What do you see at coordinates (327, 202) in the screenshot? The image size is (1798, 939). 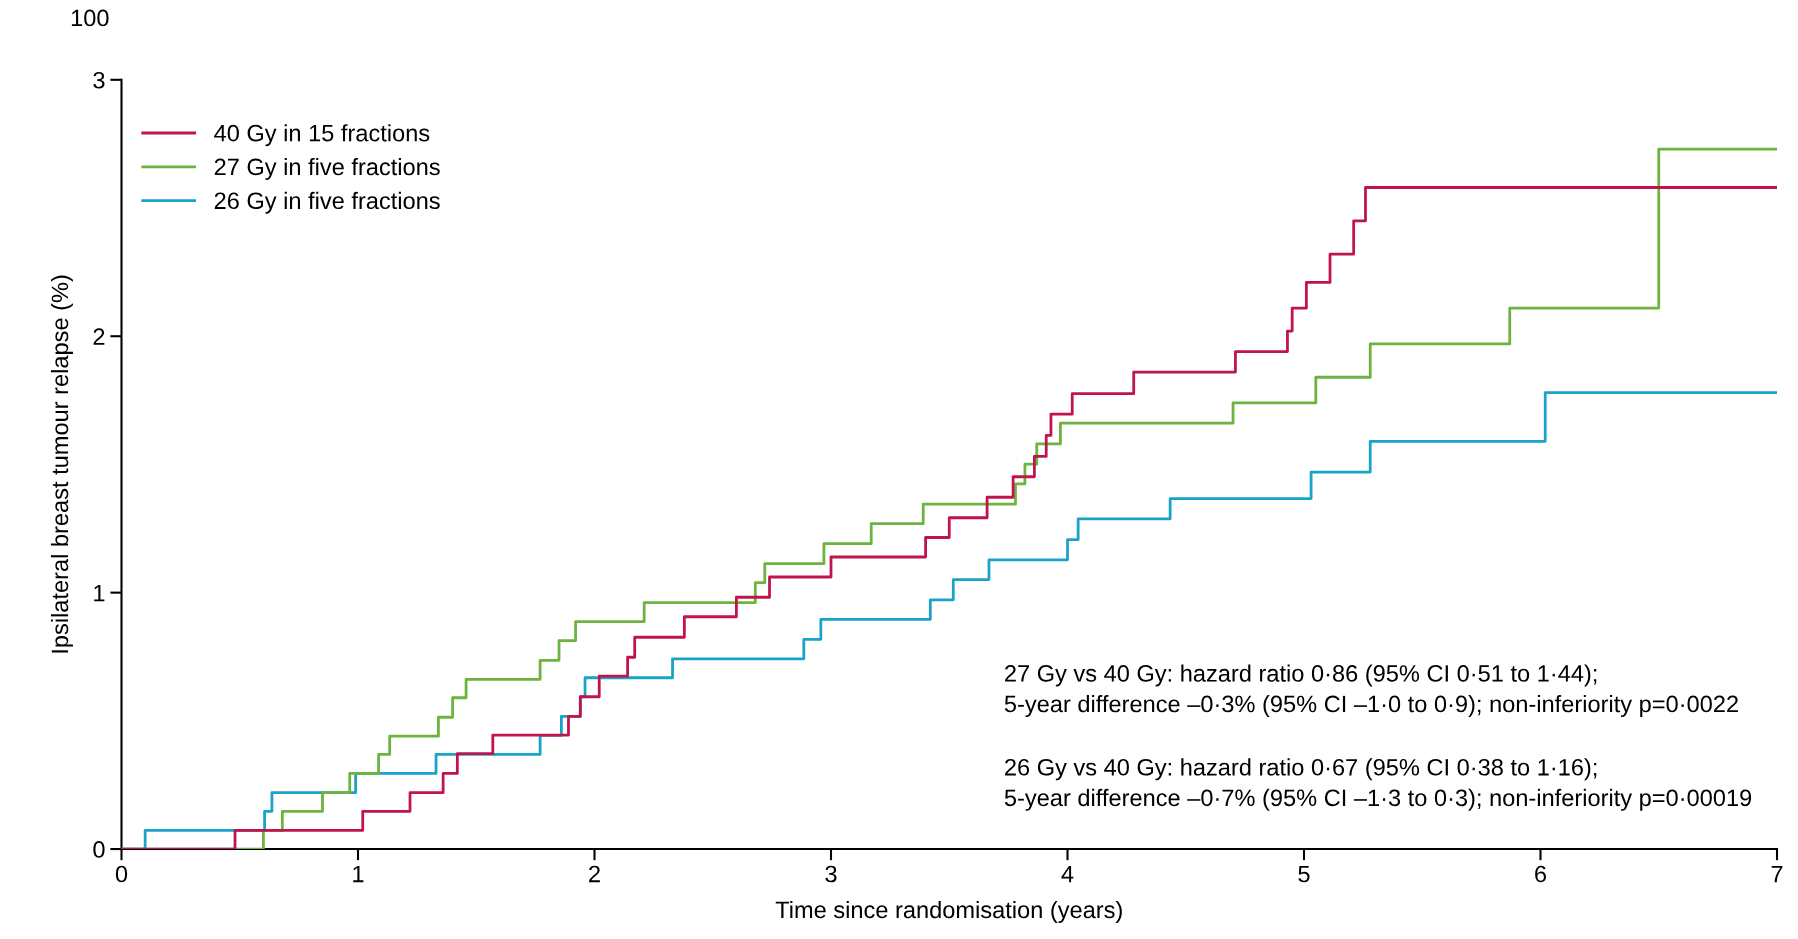 I see `legend-label: 26 Gy in five fractions` at bounding box center [327, 202].